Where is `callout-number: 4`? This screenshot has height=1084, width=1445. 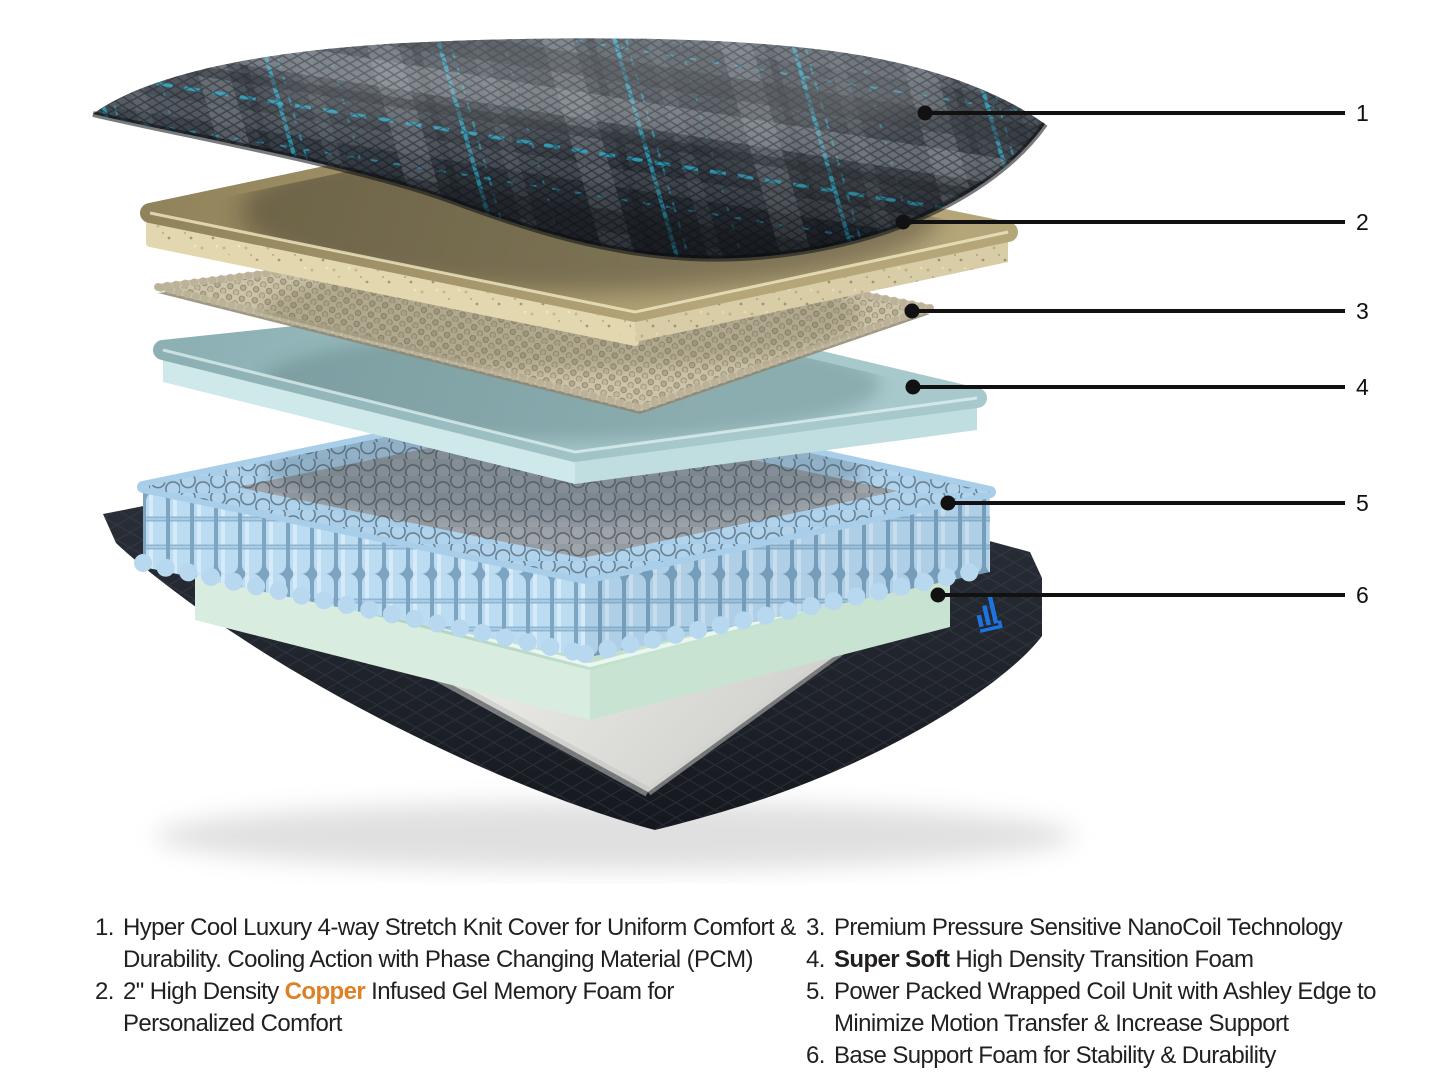
callout-number: 4 is located at coordinates (1362, 387).